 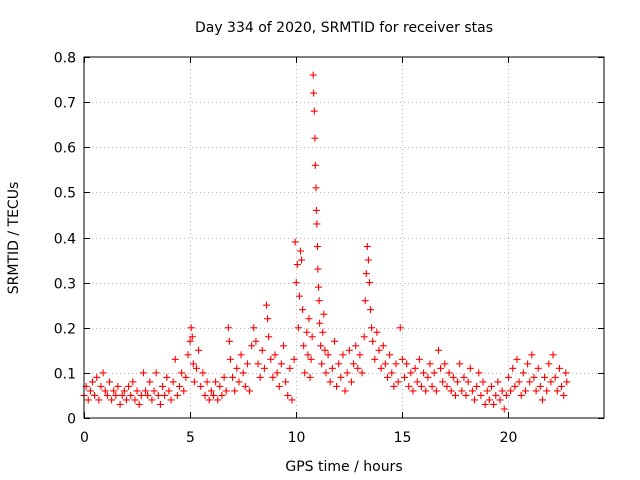 What do you see at coordinates (65, 194) in the screenshot?
I see `y-tick-label: 0.5` at bounding box center [65, 194].